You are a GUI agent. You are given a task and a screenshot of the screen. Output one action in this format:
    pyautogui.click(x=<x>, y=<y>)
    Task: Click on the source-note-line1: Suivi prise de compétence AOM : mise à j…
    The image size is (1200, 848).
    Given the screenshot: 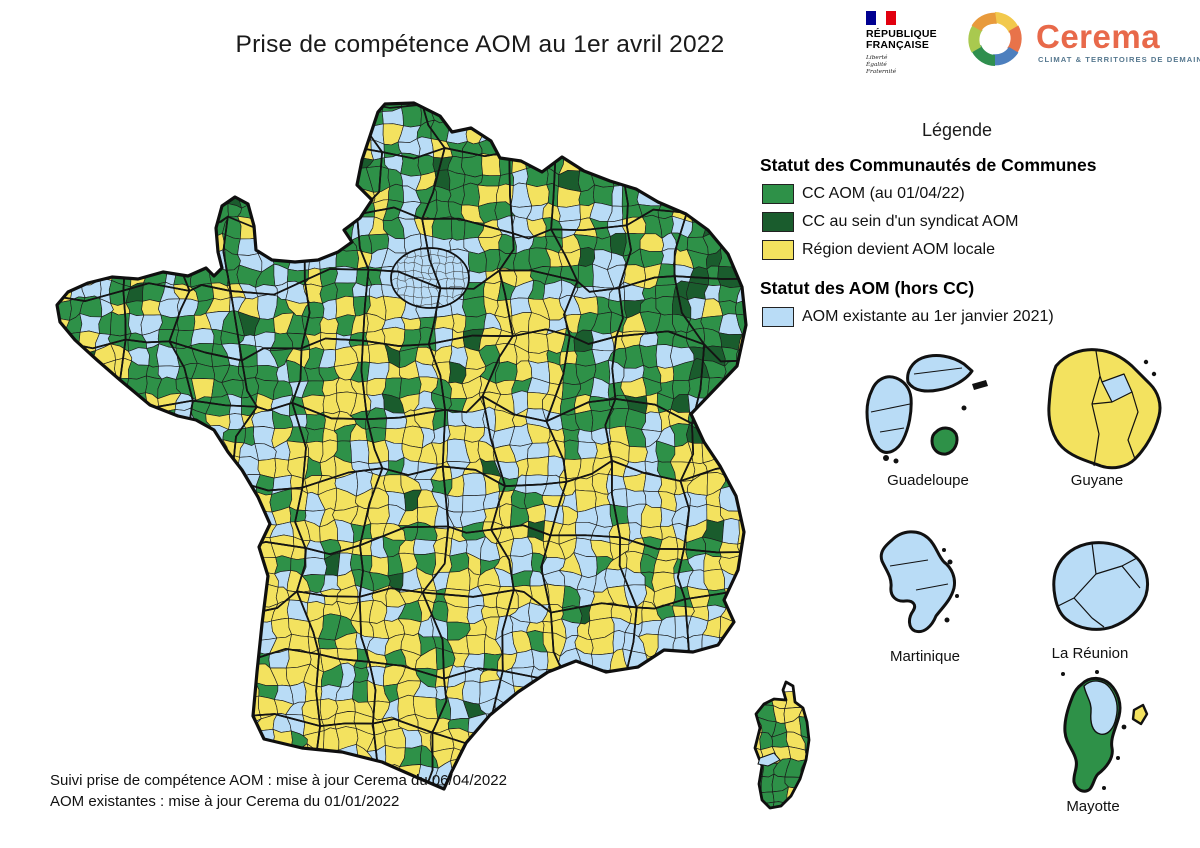 What is the action you would take?
    pyautogui.click(x=278, y=780)
    